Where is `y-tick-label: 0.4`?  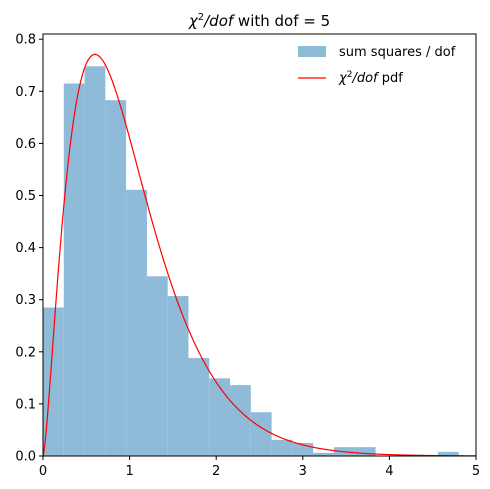
y-tick-label: 0.4 is located at coordinates (25, 248).